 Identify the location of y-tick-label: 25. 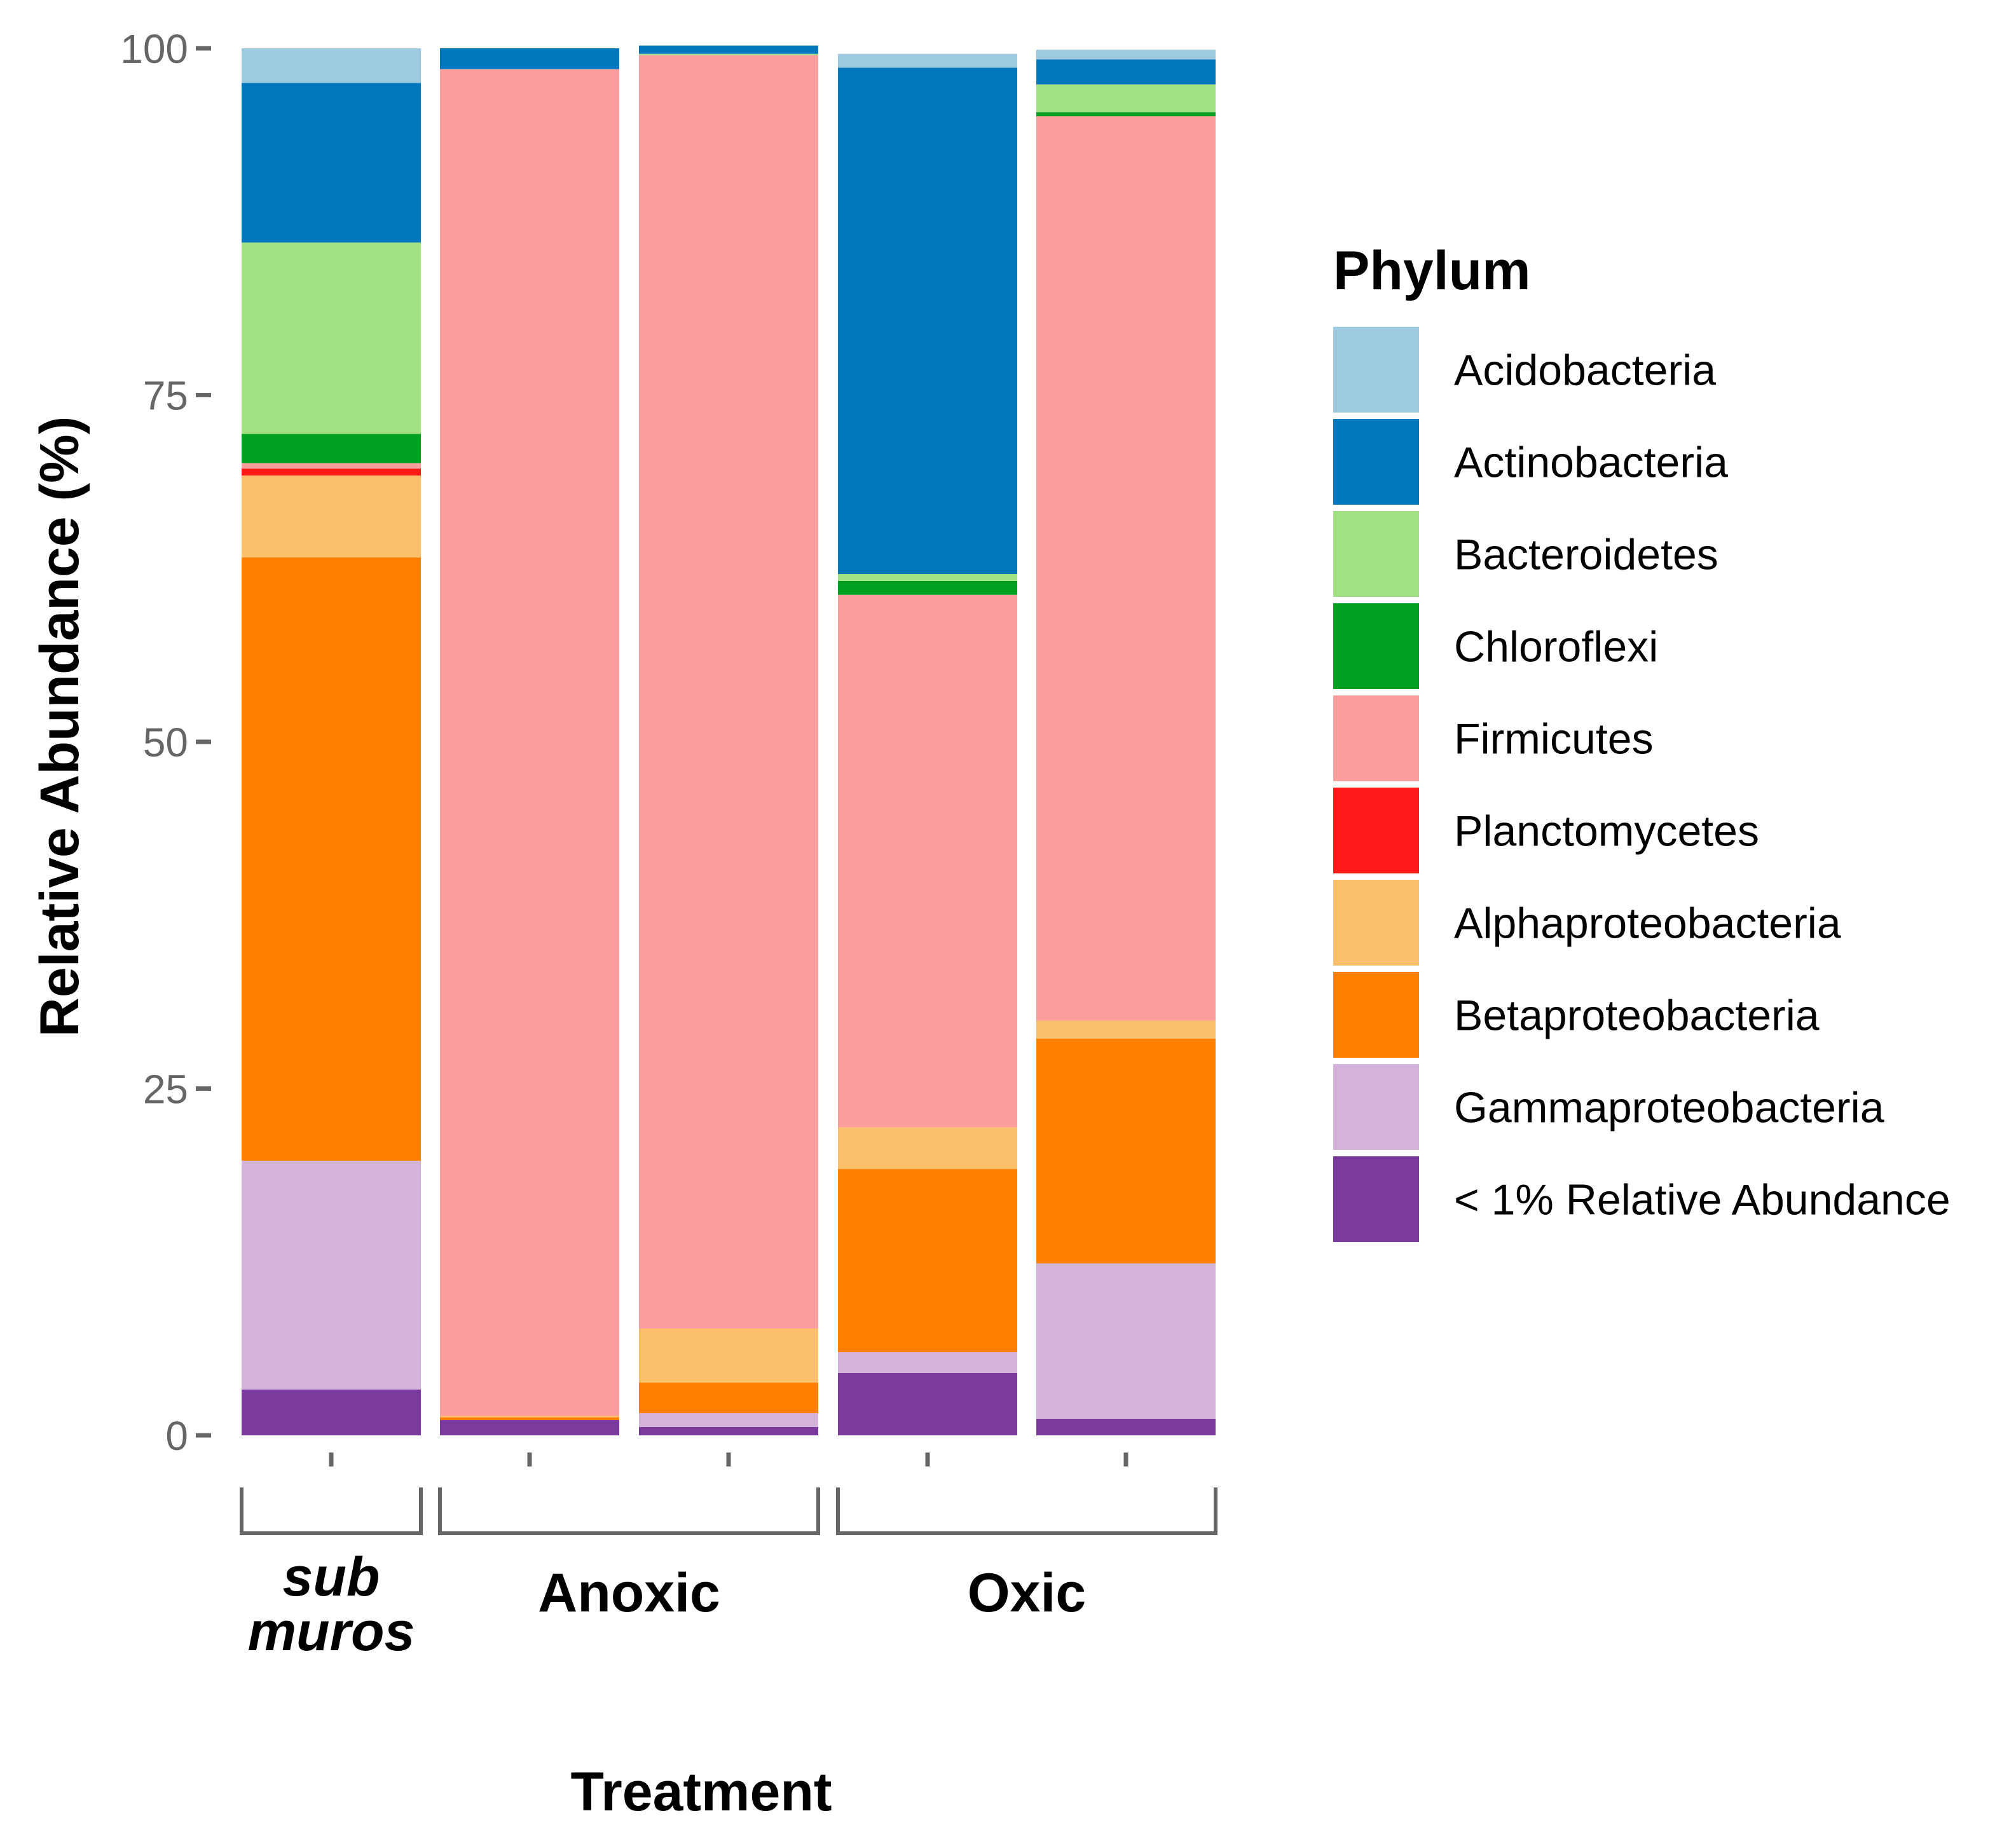
(166, 1089).